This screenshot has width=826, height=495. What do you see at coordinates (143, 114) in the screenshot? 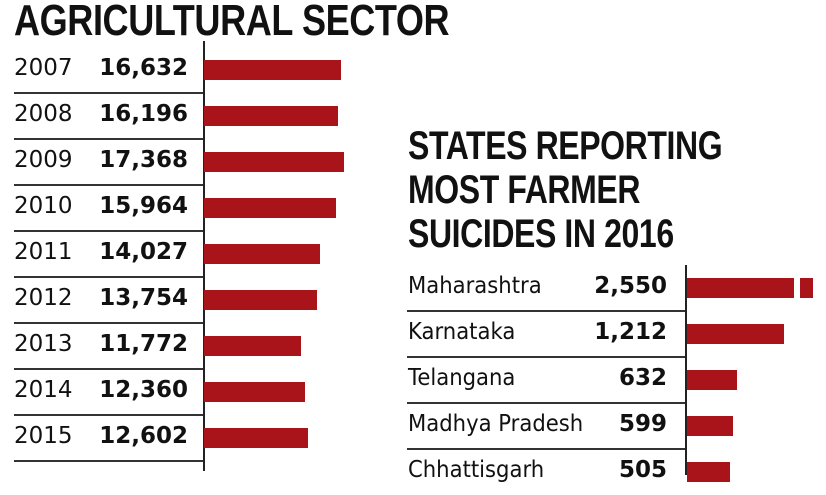
I see `value-label: 16,196` at bounding box center [143, 114].